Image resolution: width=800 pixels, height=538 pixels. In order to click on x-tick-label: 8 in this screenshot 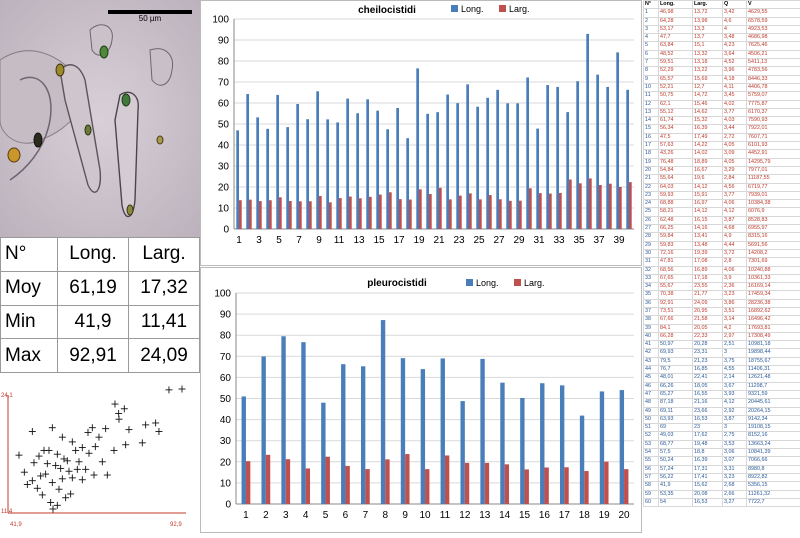, I will do `click(385, 515)`.